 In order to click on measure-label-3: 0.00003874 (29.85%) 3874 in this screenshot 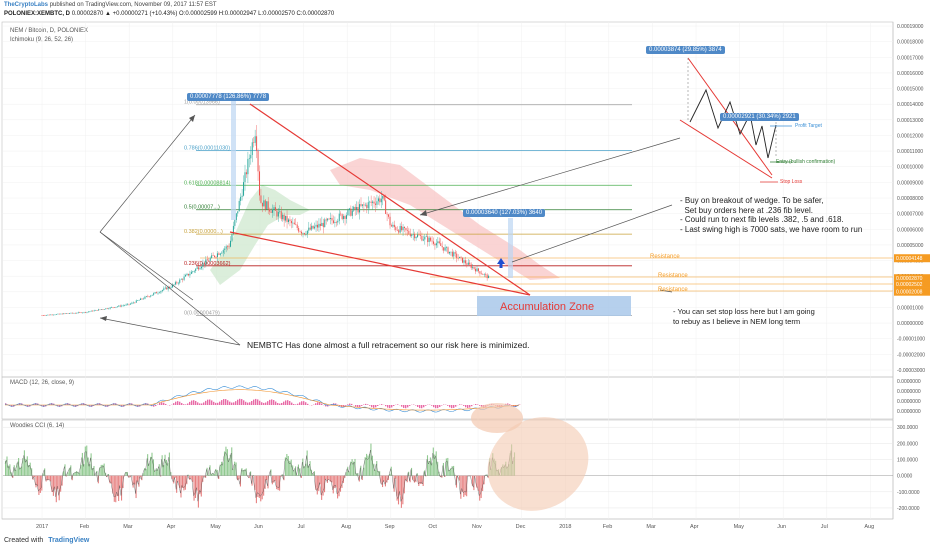, I will do `click(685, 50)`.